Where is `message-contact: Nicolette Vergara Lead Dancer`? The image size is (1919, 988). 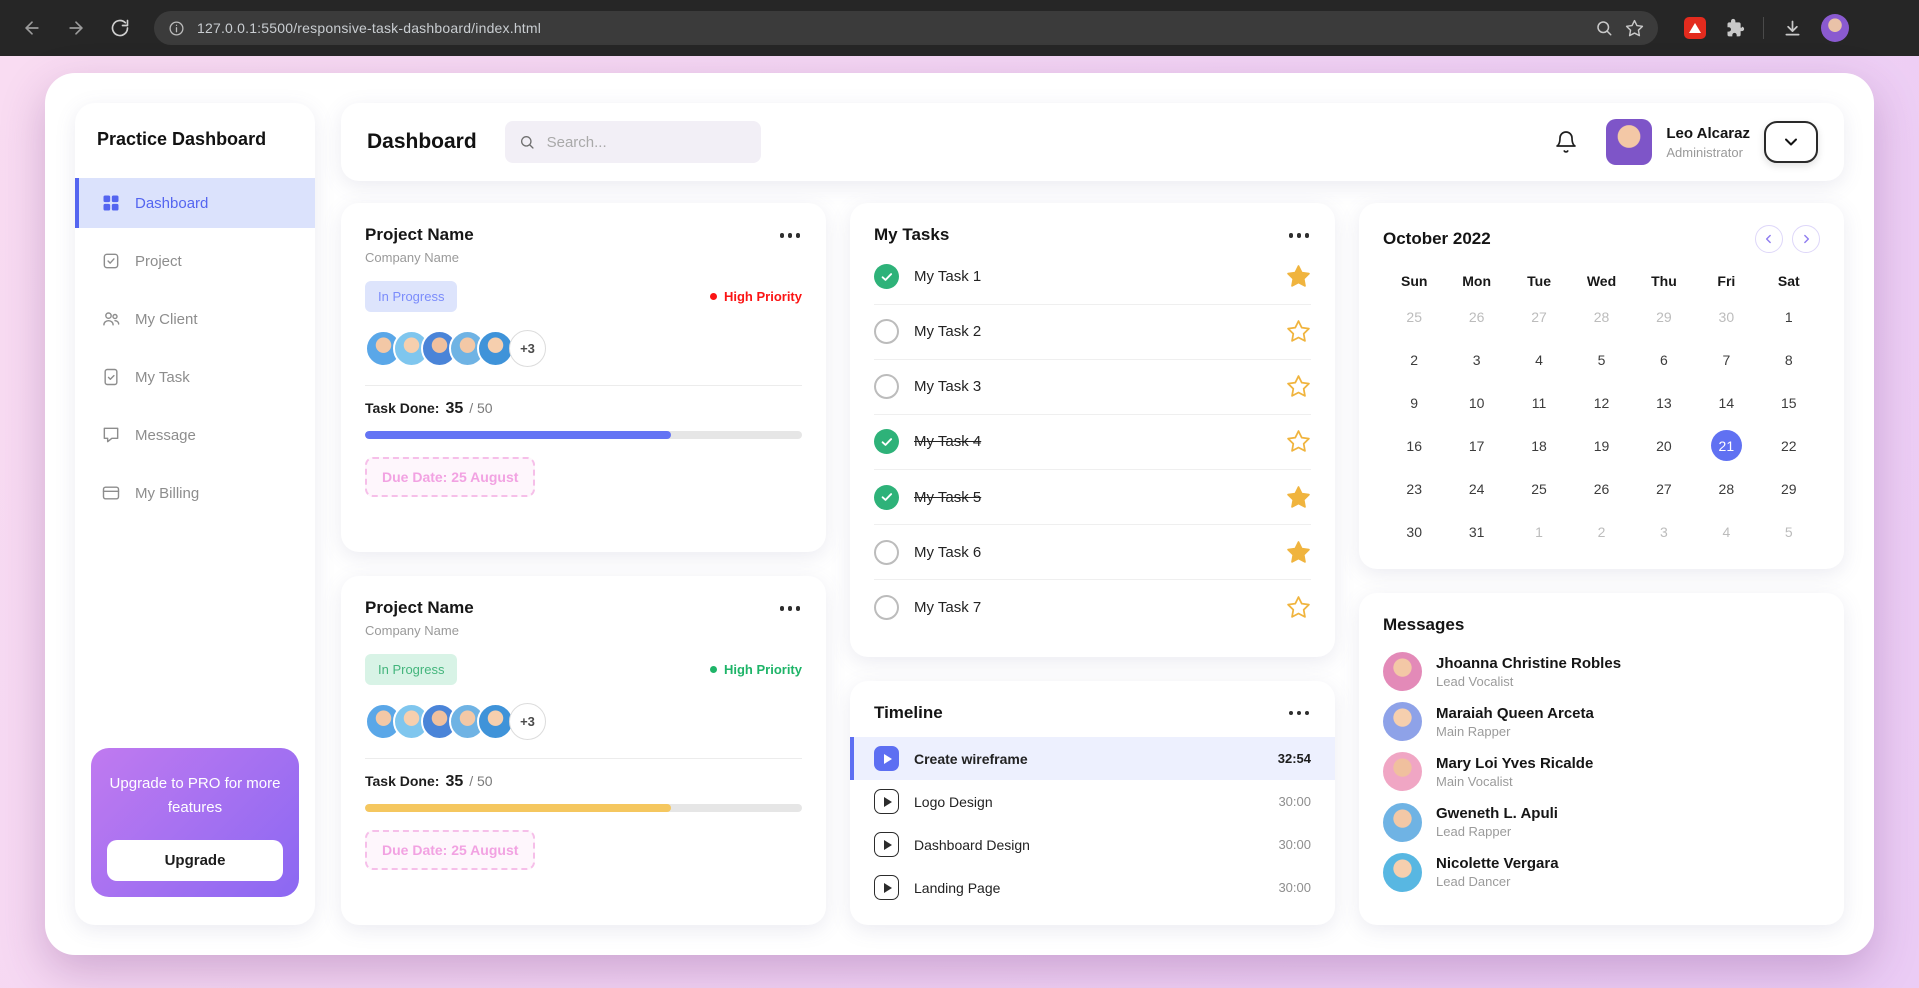 message-contact: Nicolette Vergara Lead Dancer is located at coordinates (1601, 872).